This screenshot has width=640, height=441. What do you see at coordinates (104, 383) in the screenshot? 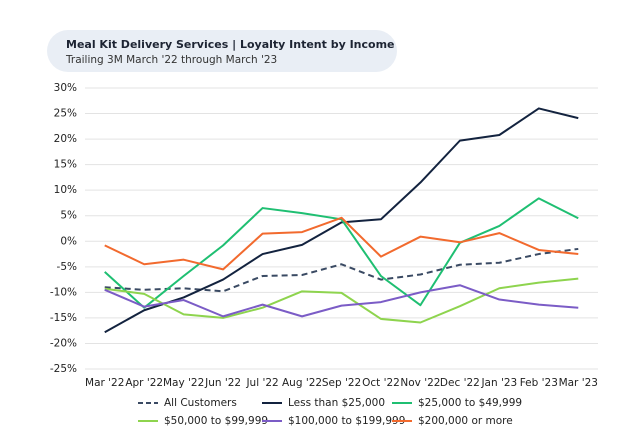
I see `x-tick-label: Mar '22` at bounding box center [104, 383].